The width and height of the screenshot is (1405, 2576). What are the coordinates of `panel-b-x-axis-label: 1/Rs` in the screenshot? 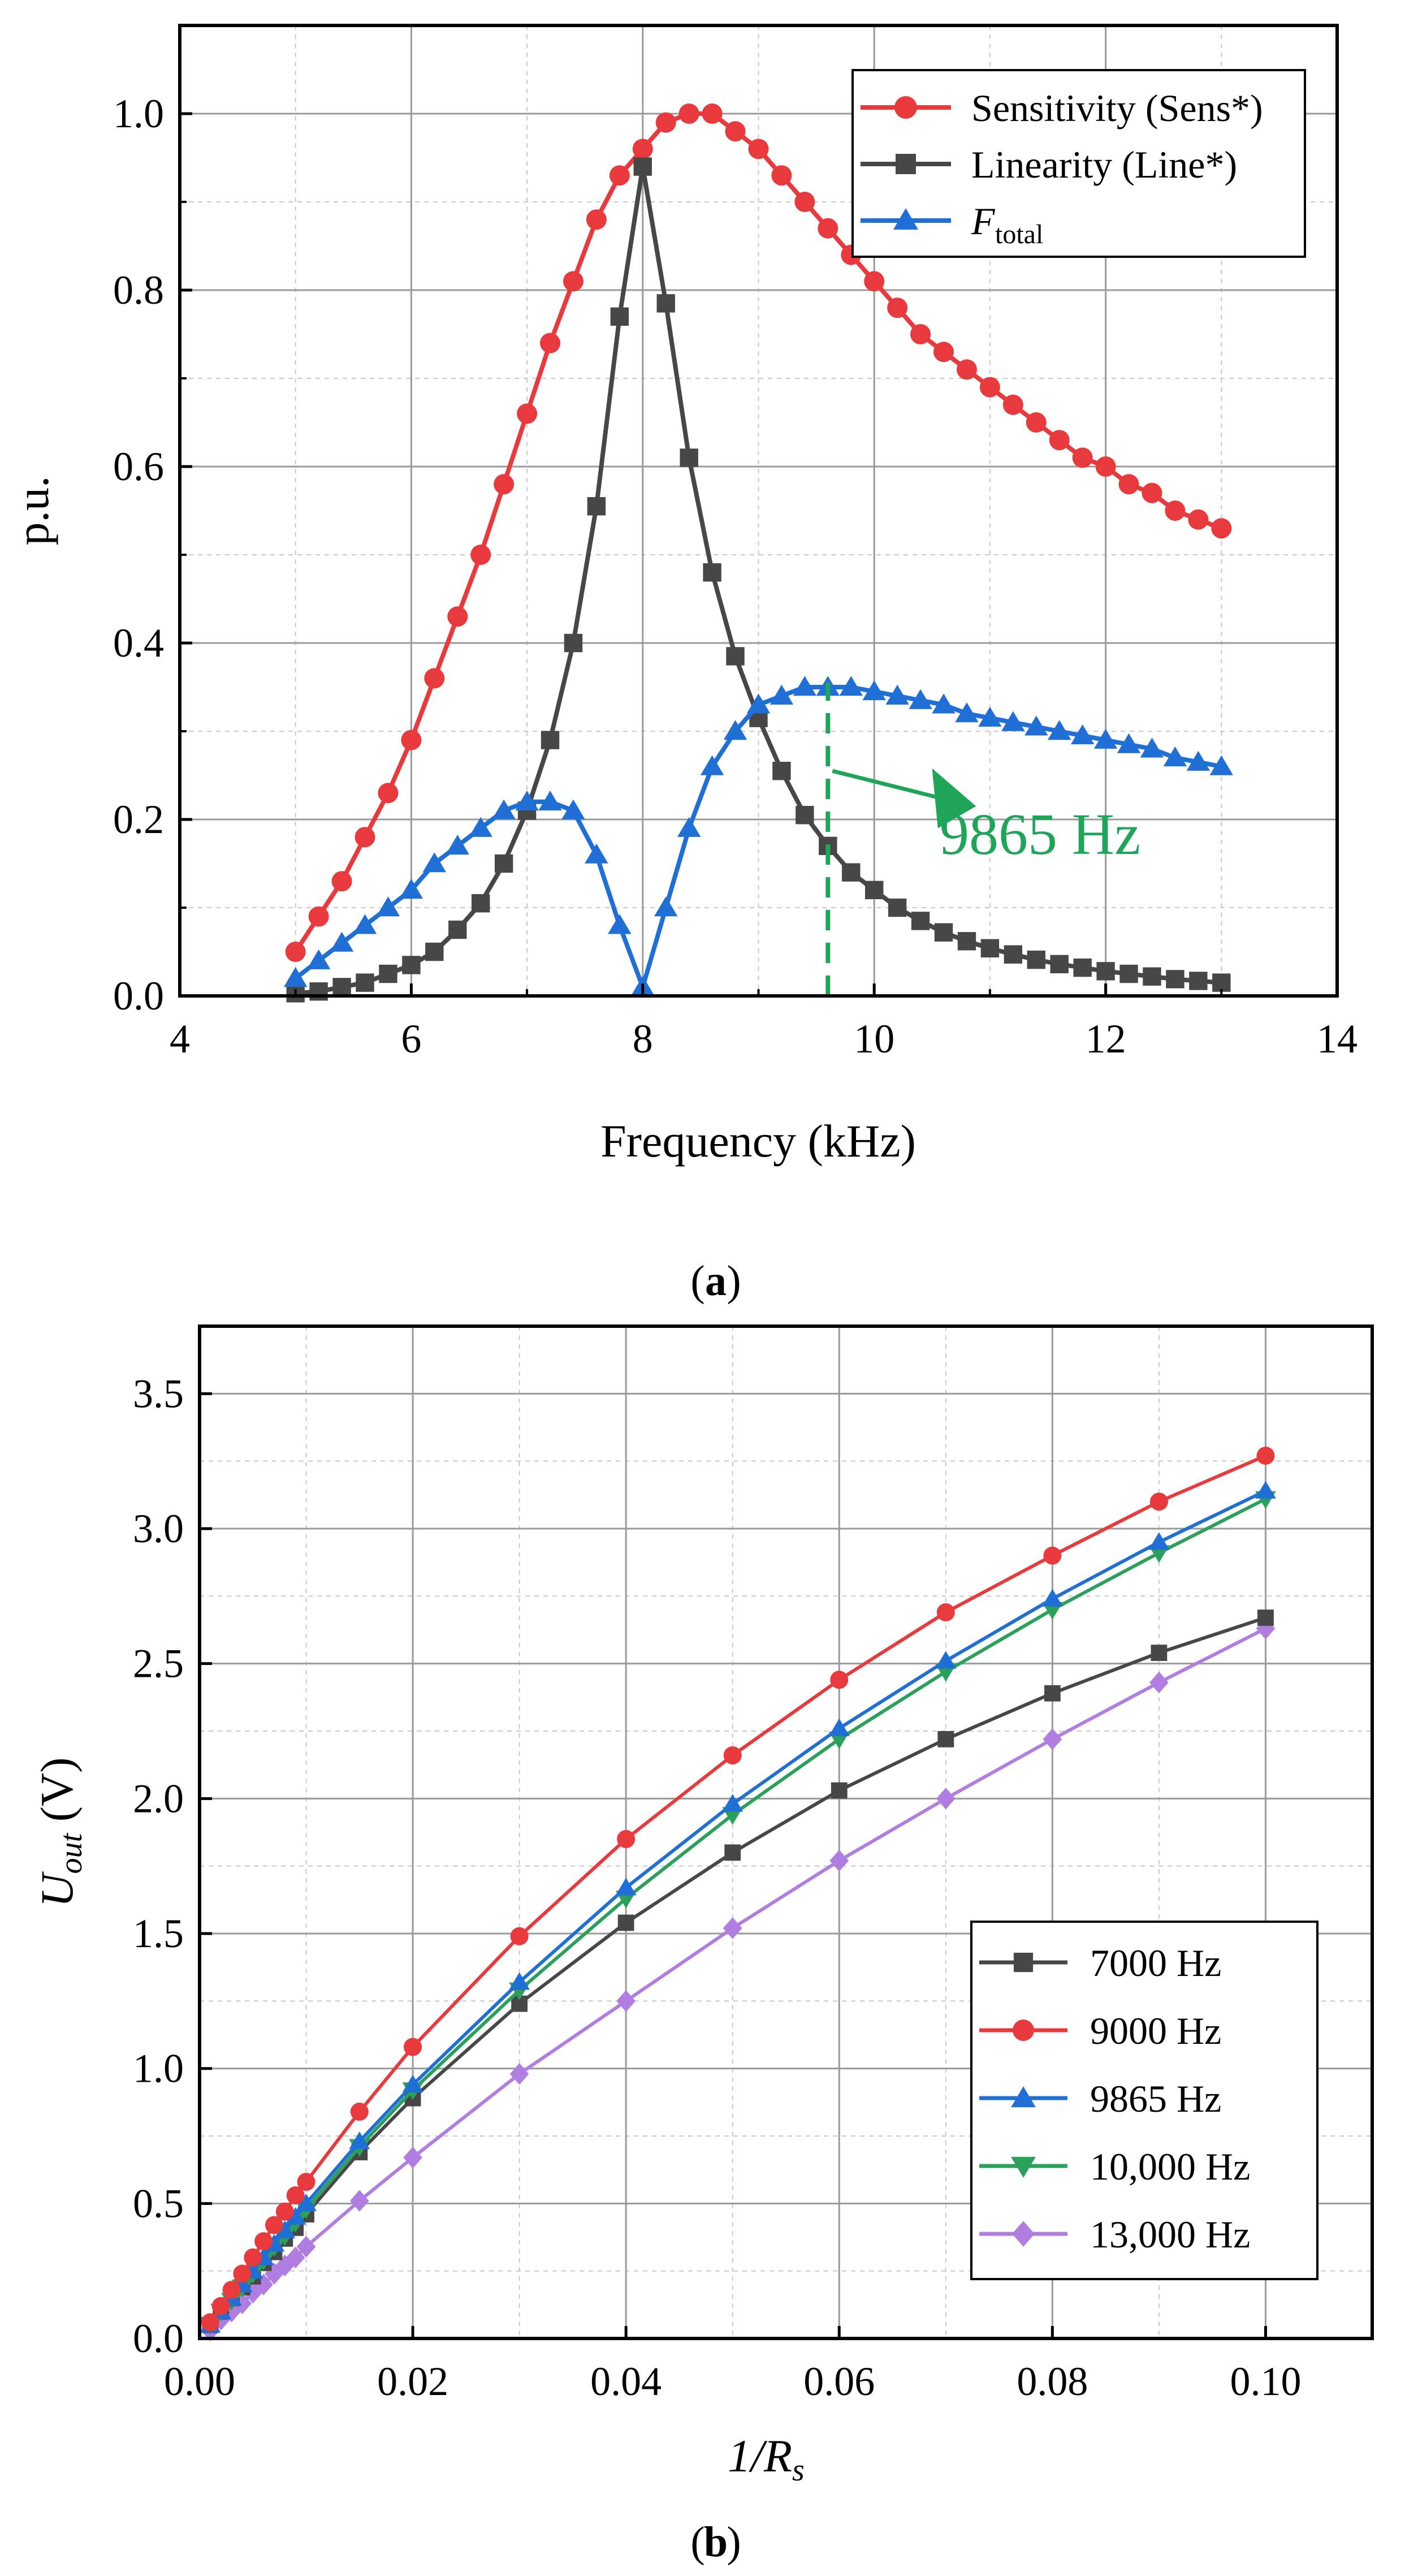 It's located at (767, 2459).